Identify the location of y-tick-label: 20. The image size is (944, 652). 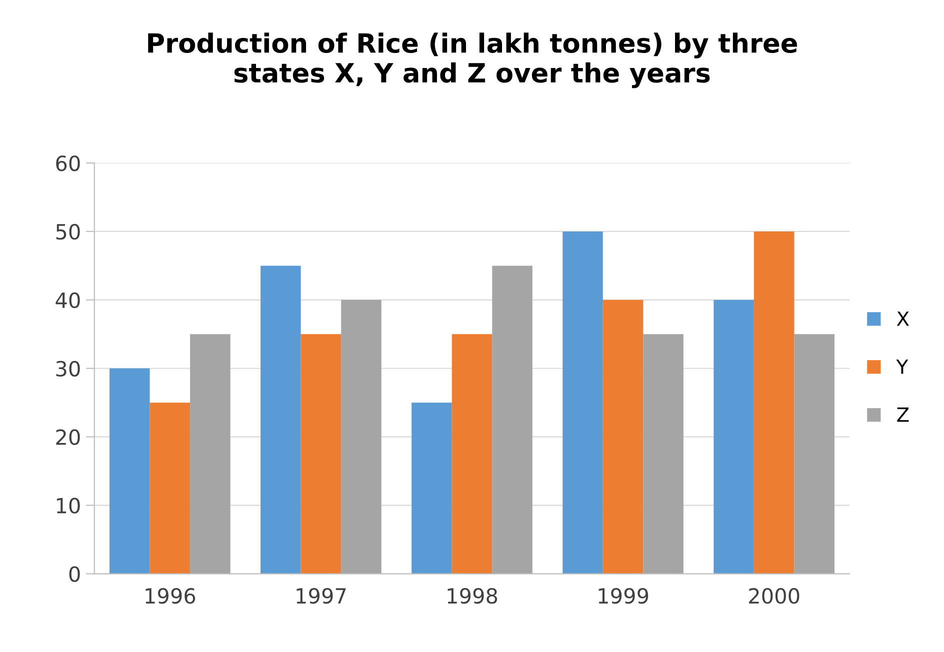
(68, 437).